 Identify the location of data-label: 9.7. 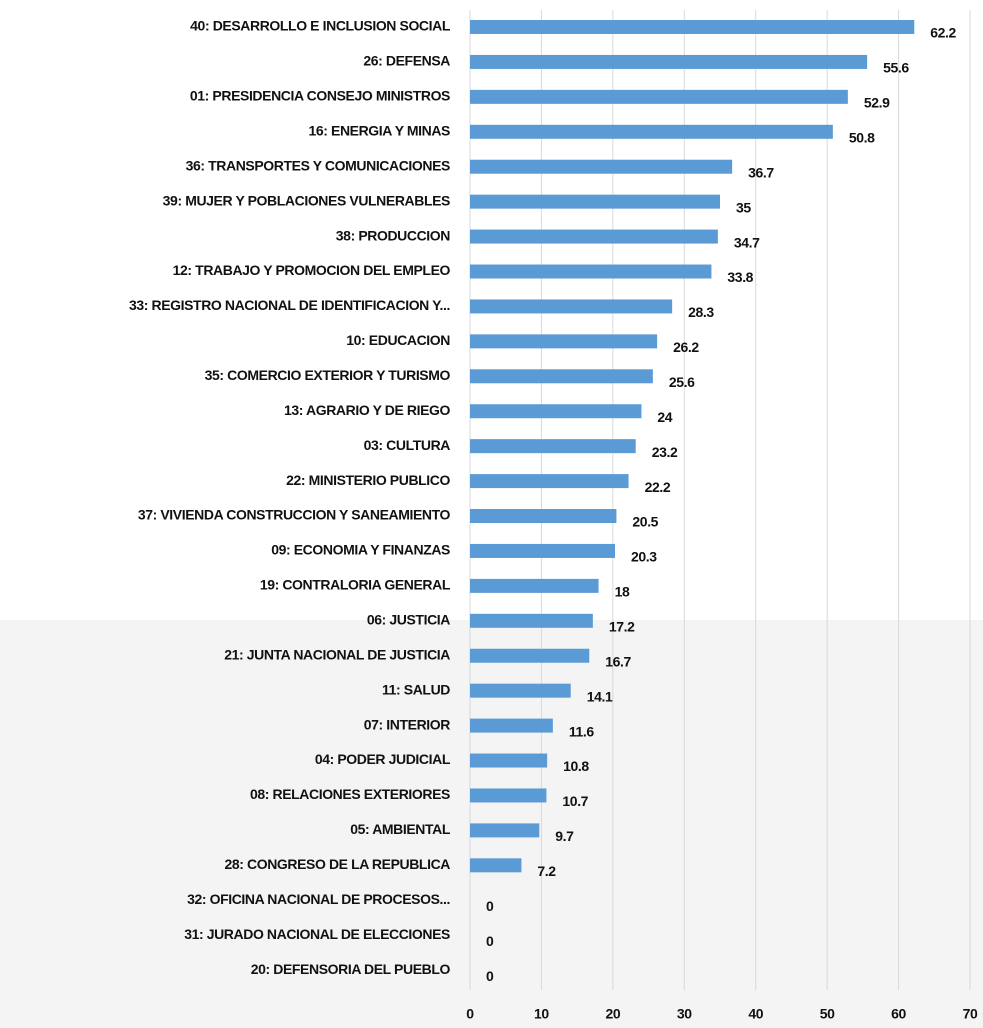
(564, 836).